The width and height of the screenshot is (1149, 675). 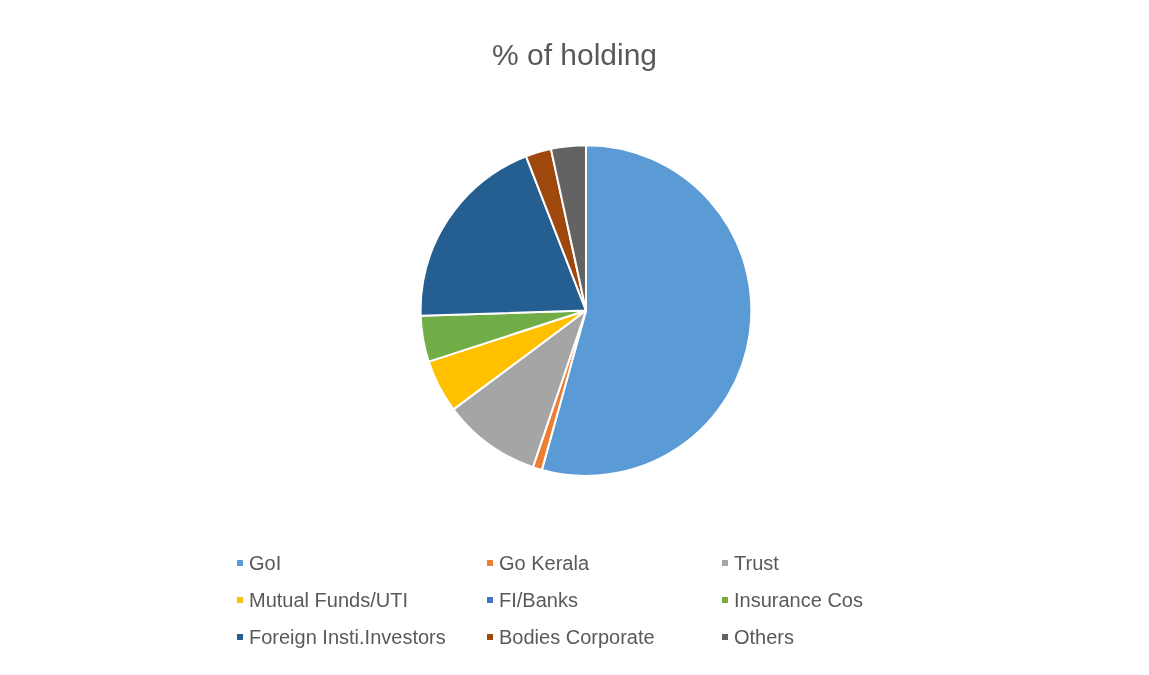 I want to click on legend-label: Insurance Cos, so click(x=798, y=600).